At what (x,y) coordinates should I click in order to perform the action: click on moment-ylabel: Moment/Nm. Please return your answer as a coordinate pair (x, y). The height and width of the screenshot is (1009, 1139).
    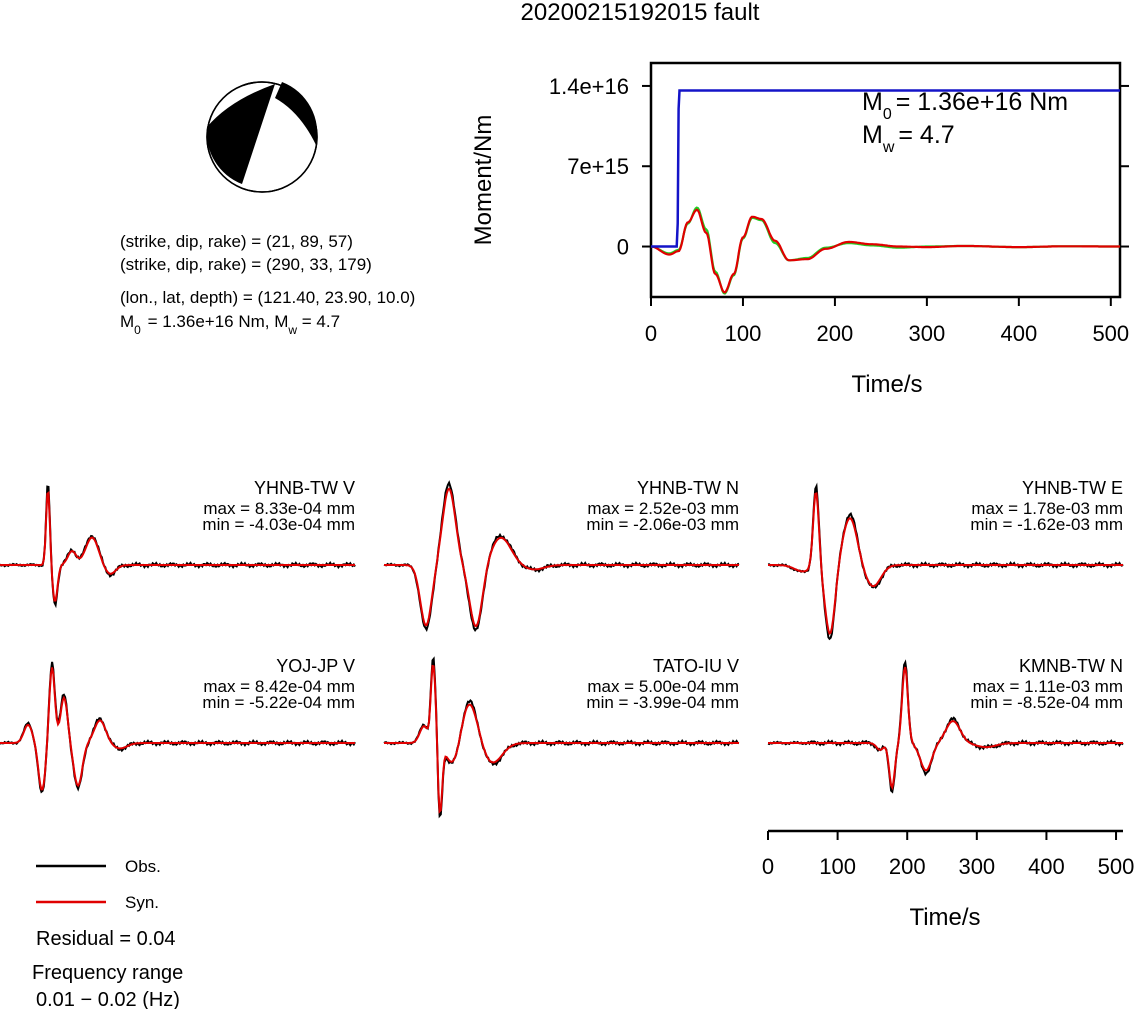
    Looking at the image, I should click on (483, 180).